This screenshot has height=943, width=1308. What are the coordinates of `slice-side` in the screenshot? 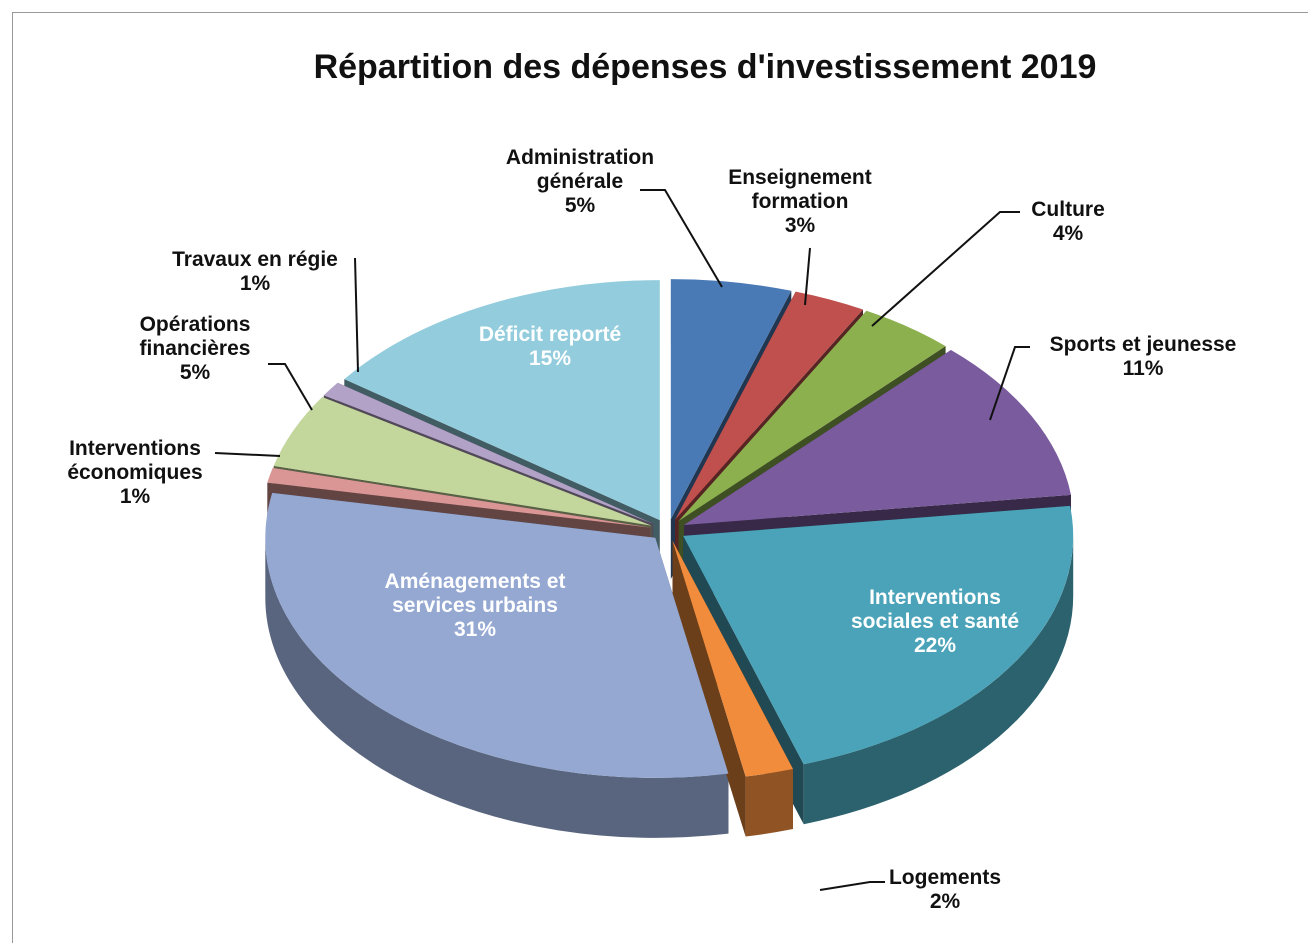 It's located at (709, 688).